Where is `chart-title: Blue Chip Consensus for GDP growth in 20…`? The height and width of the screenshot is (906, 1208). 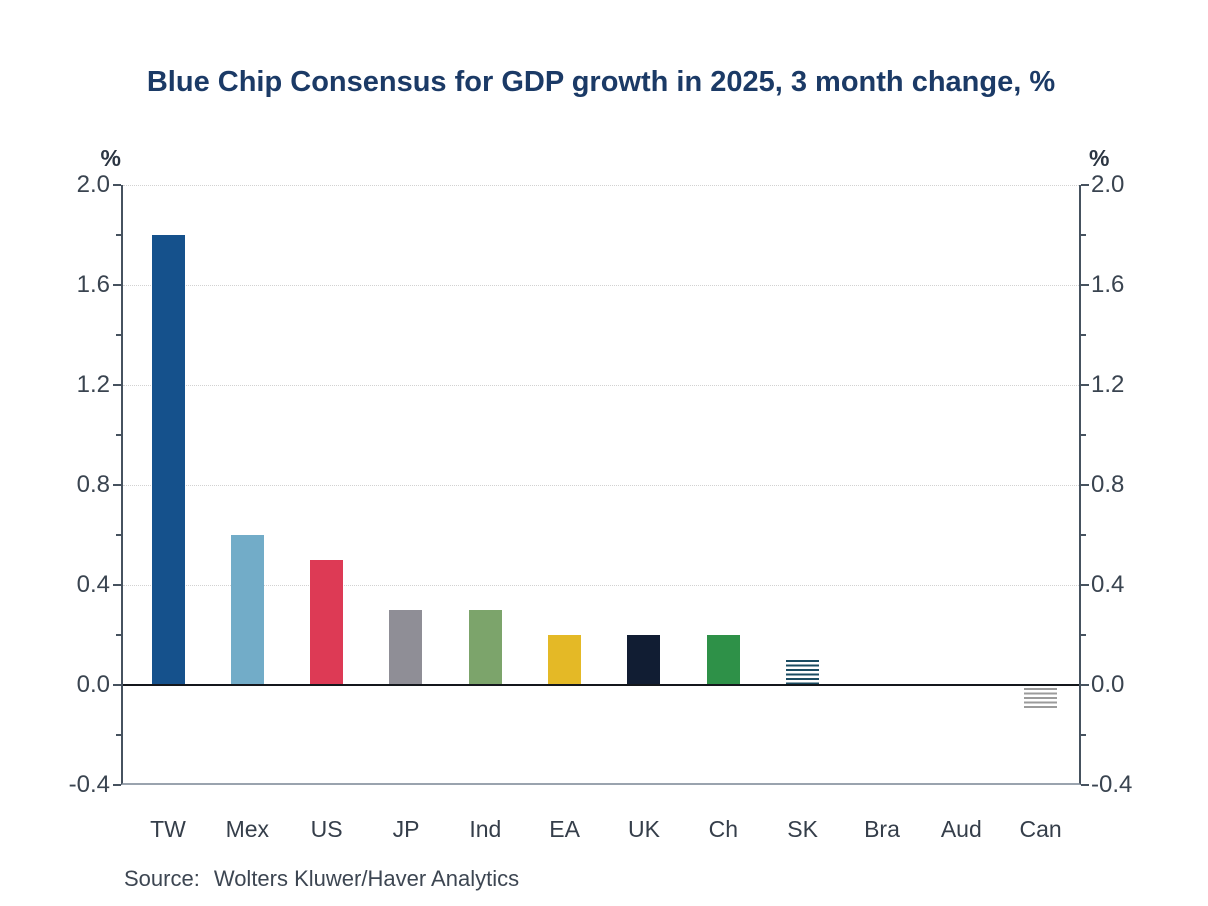 chart-title: Blue Chip Consensus for GDP growth in 20… is located at coordinates (601, 82).